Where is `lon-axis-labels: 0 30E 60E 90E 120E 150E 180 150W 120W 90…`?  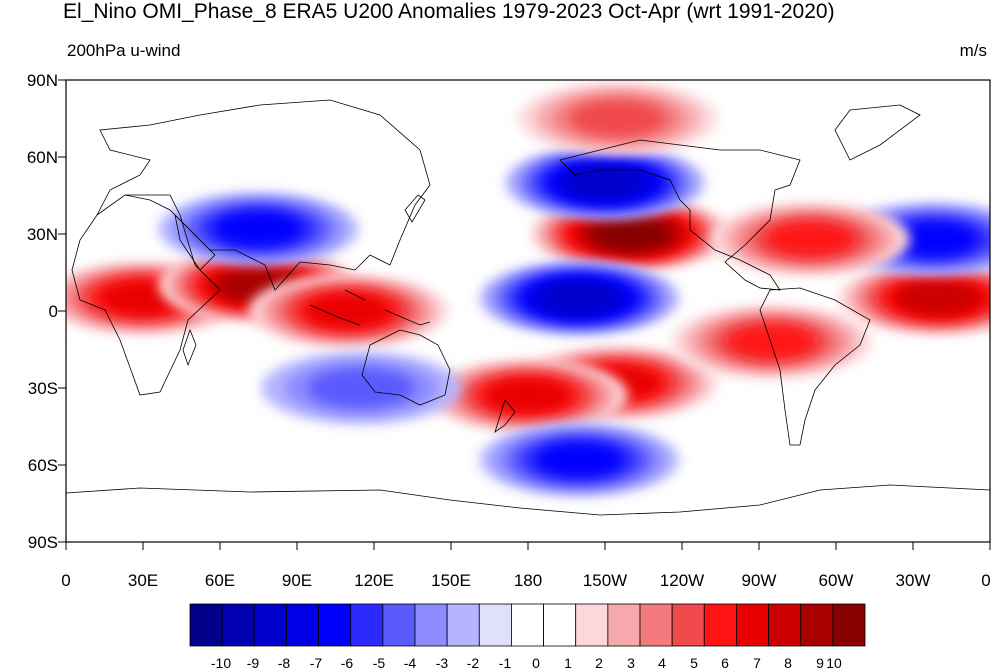 lon-axis-labels: 0 30E 60E 90E 120E 150E 180 150W 120W 90… is located at coordinates (525, 580).